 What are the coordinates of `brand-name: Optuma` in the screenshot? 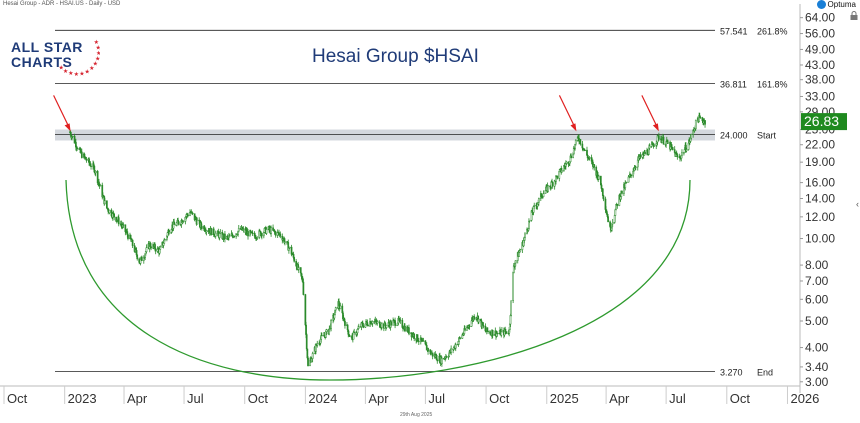 It's located at (841, 4).